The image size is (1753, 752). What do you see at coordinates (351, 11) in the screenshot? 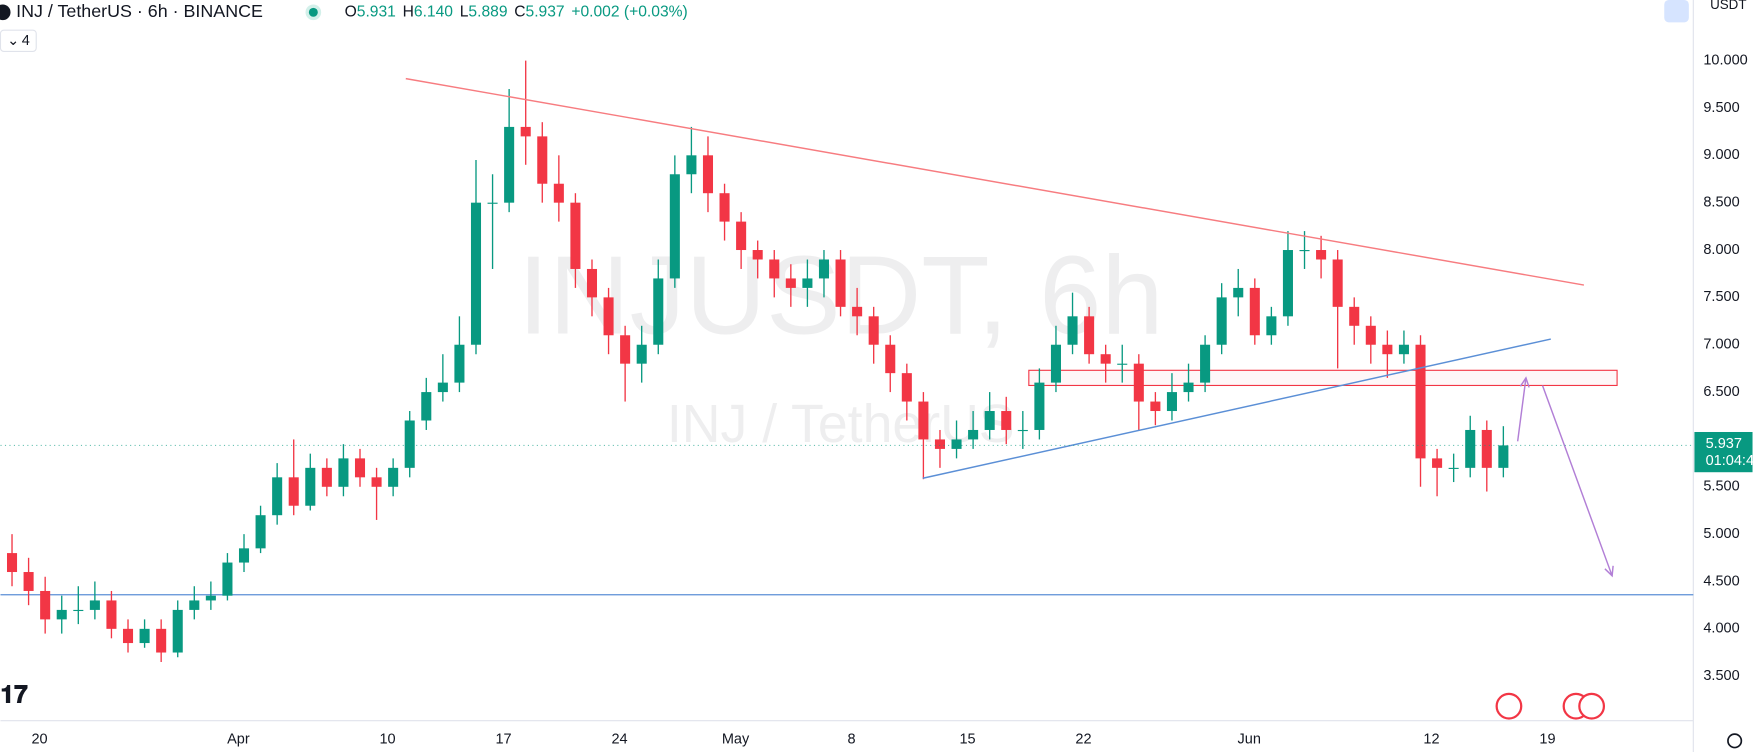
I see `ohlc-key: O` at bounding box center [351, 11].